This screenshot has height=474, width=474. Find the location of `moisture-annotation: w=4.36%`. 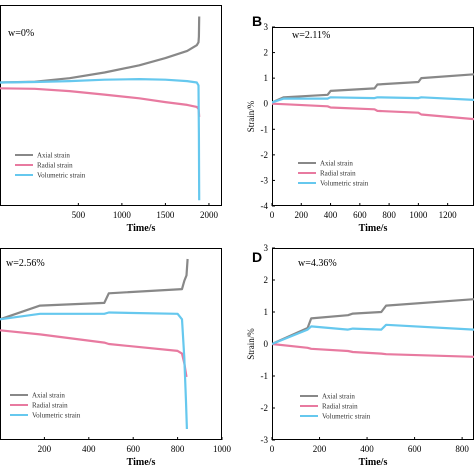

moisture-annotation: w=4.36% is located at coordinates (317, 263).